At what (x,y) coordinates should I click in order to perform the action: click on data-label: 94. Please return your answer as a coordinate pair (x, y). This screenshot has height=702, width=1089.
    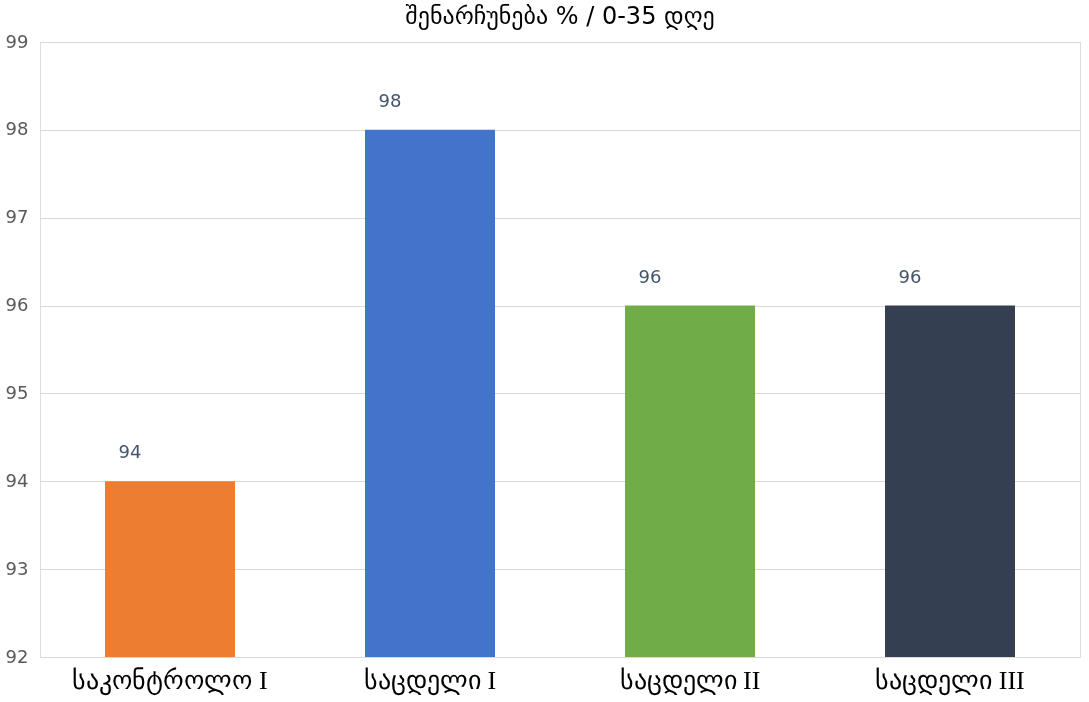
    Looking at the image, I should click on (130, 452).